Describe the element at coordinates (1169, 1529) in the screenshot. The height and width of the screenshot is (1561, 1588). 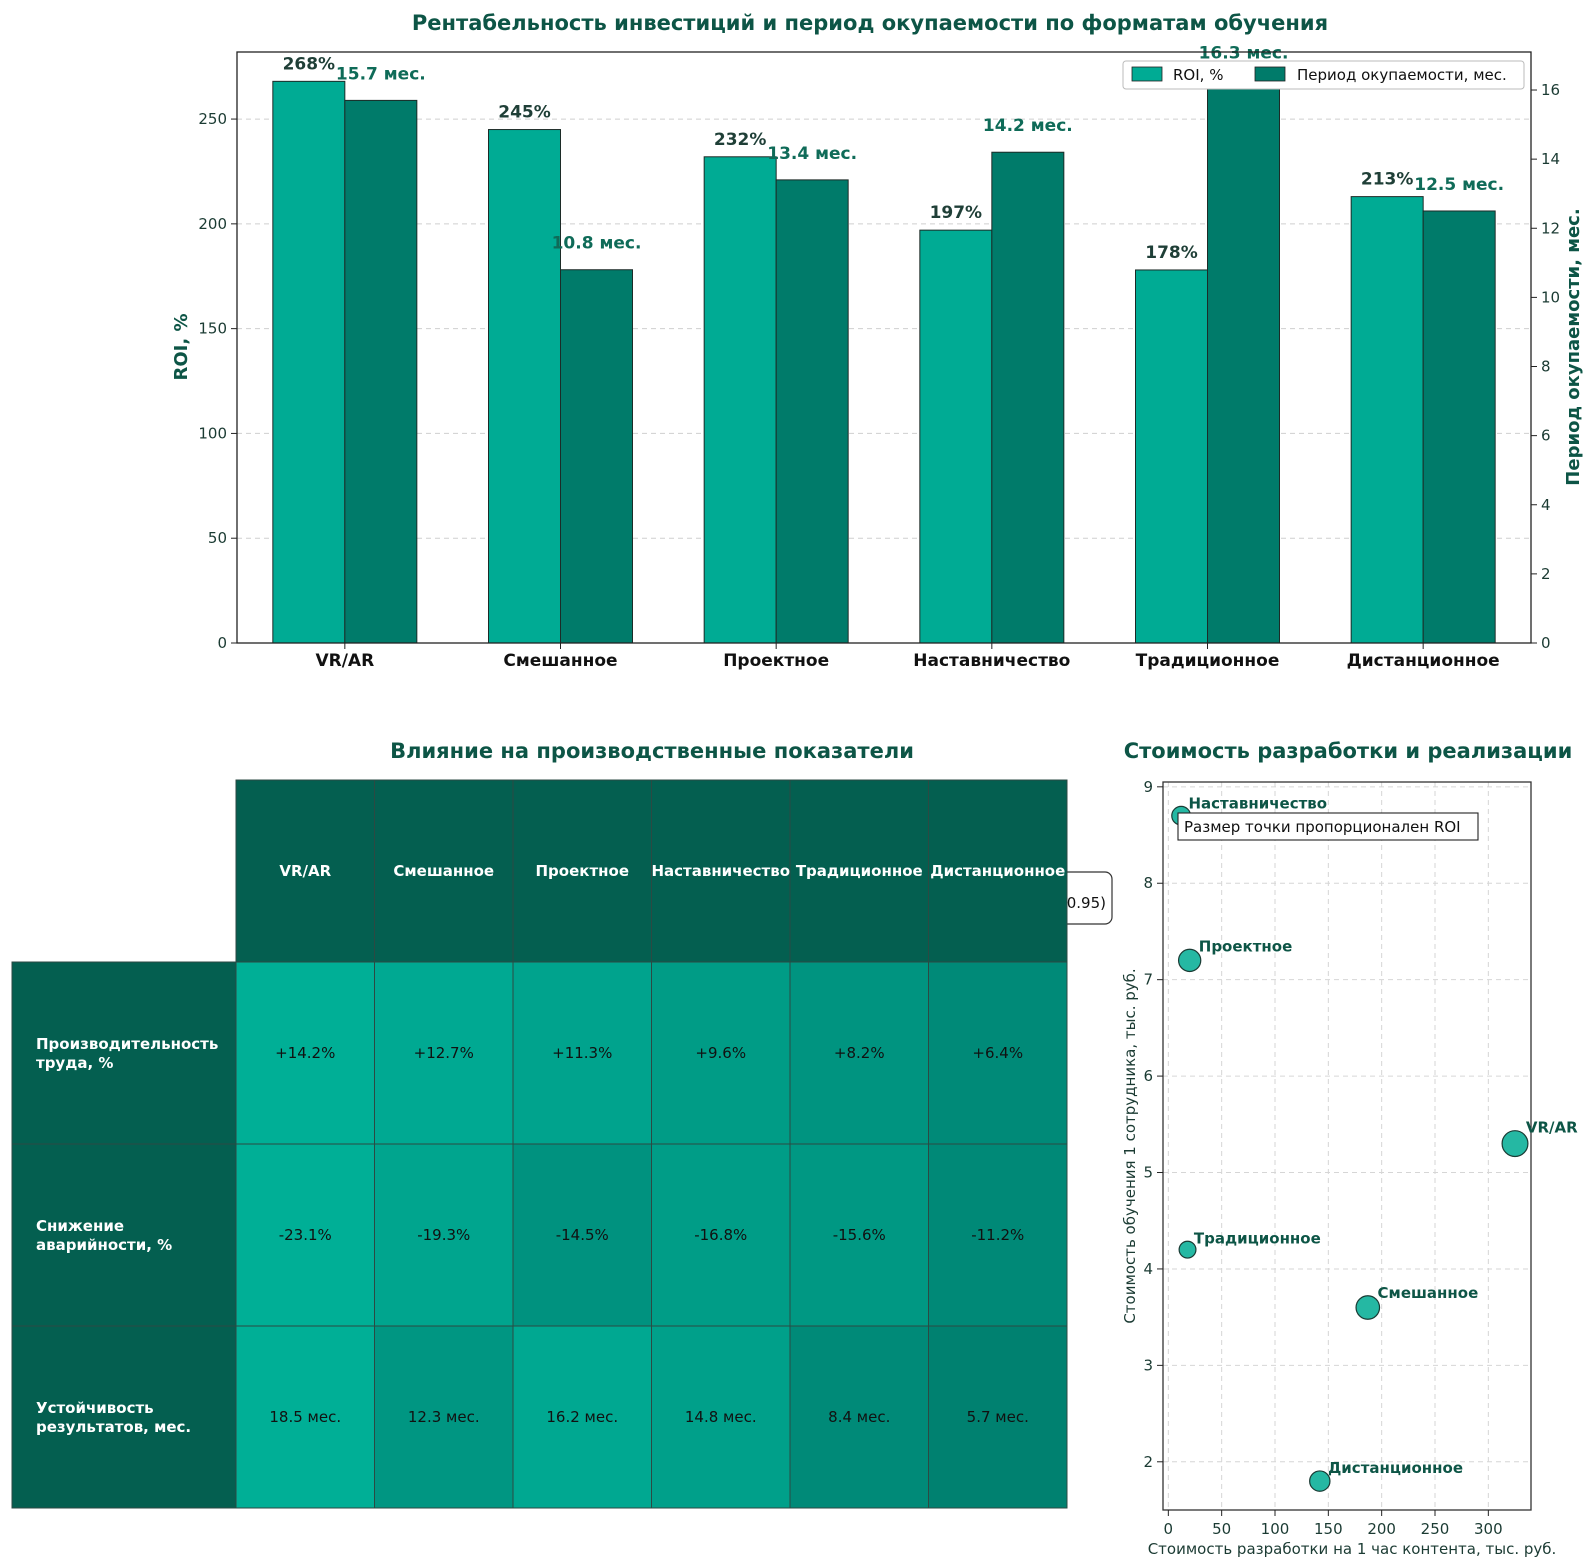
I see `scatter-x-tick-label: 0` at that location.